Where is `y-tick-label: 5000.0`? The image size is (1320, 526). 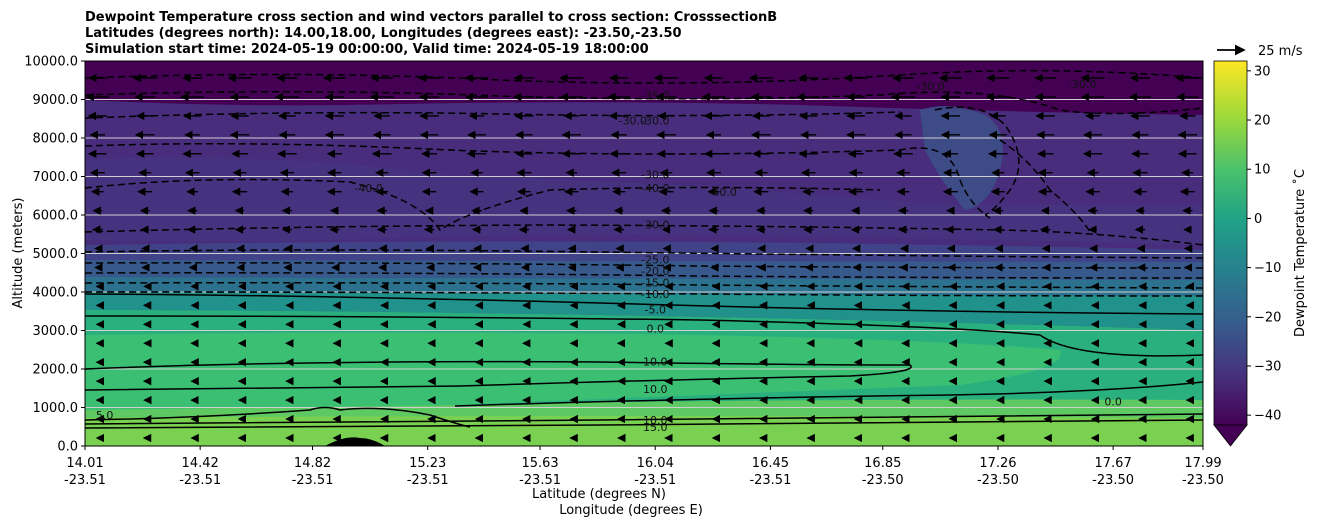
y-tick-label: 5000.0 is located at coordinates (56, 254).